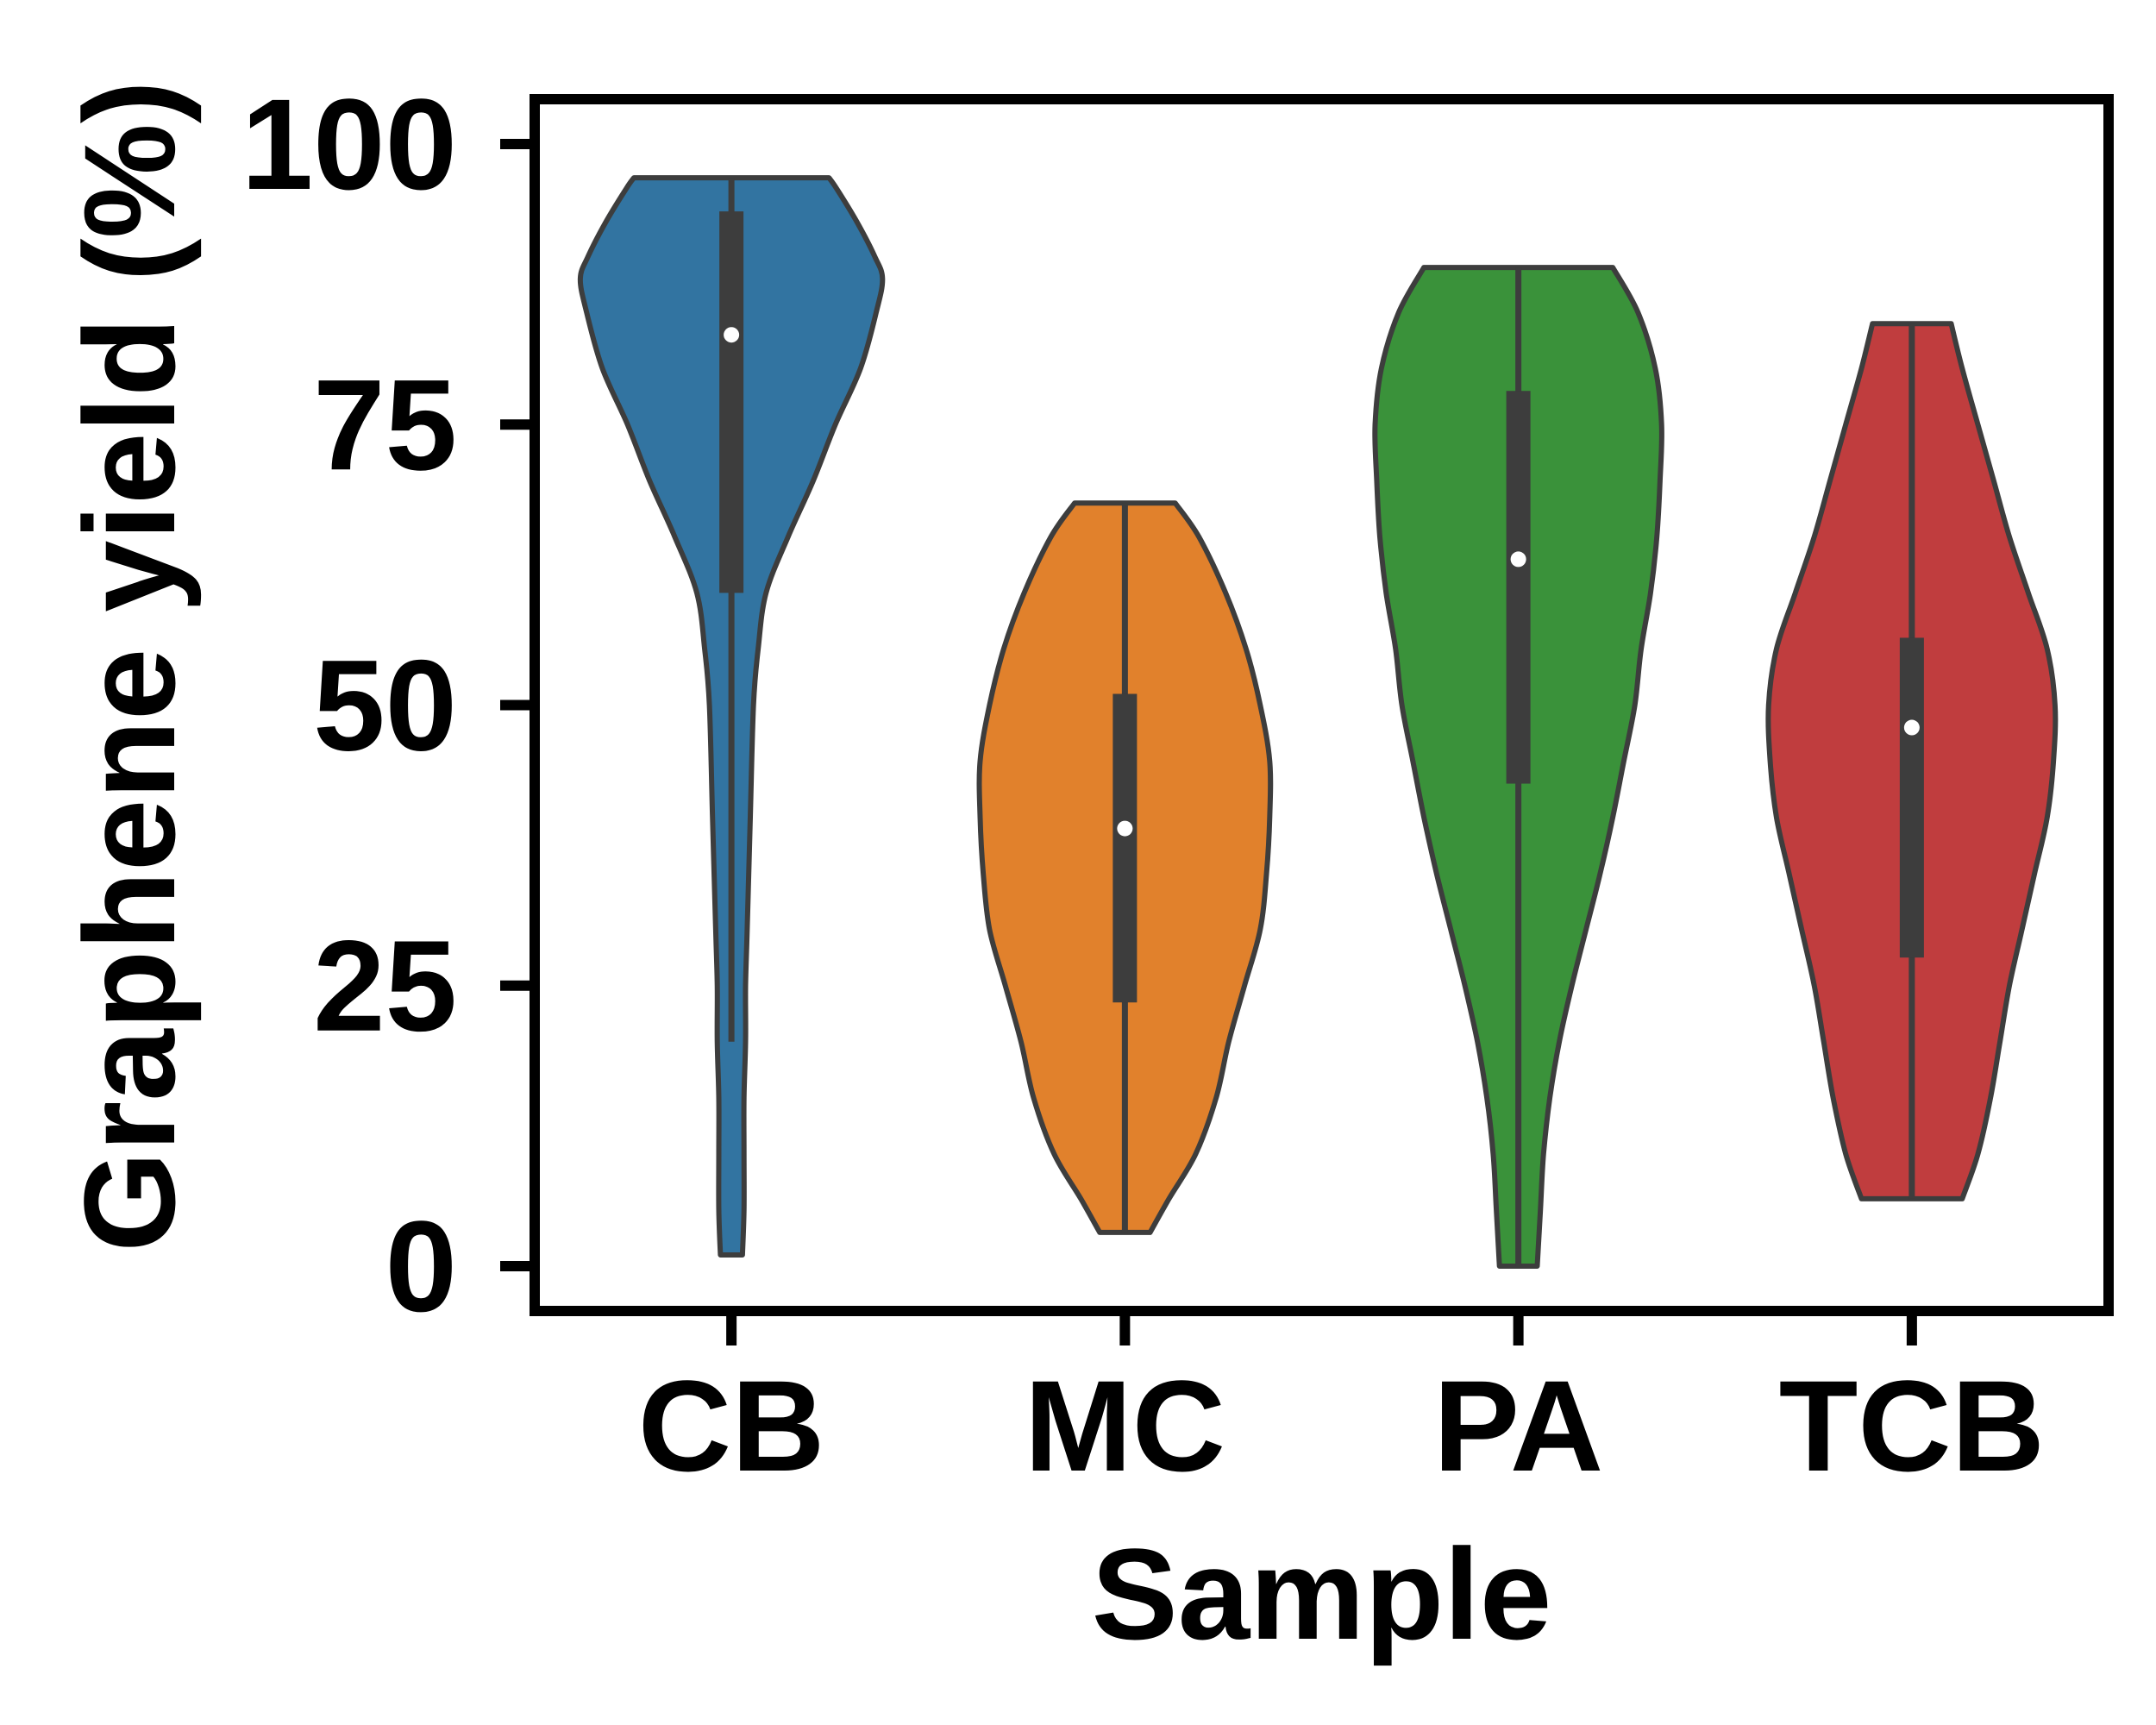 This screenshot has width=2156, height=1725. What do you see at coordinates (1518, 560) in the screenshot?
I see `median-point-pa` at bounding box center [1518, 560].